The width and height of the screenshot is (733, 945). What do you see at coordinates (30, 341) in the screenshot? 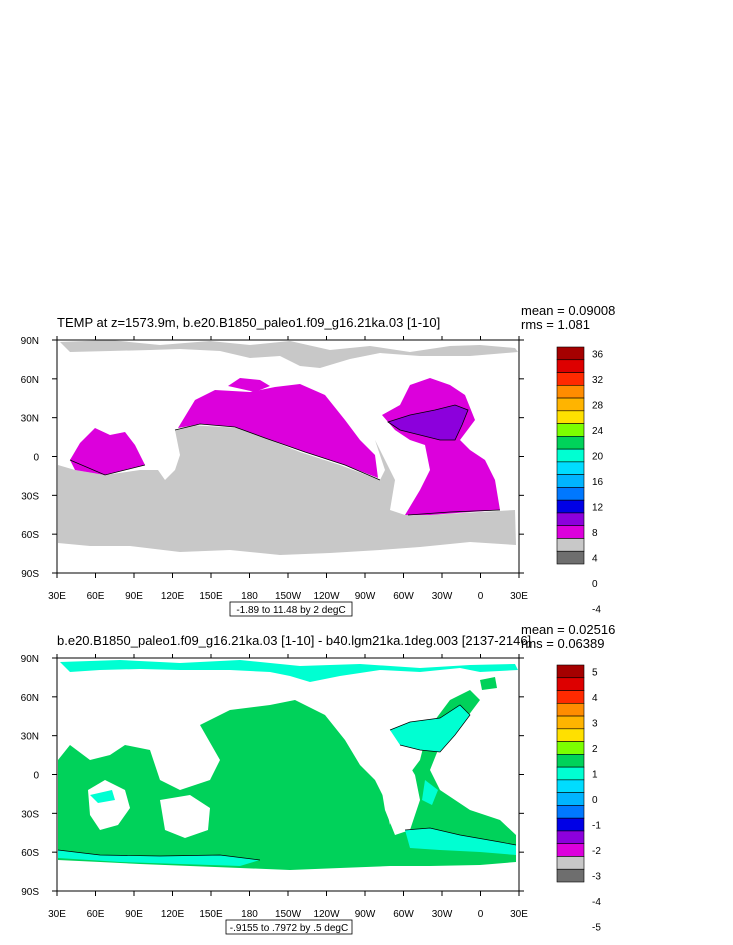
I see `y-tick-label: 90N` at bounding box center [30, 341].